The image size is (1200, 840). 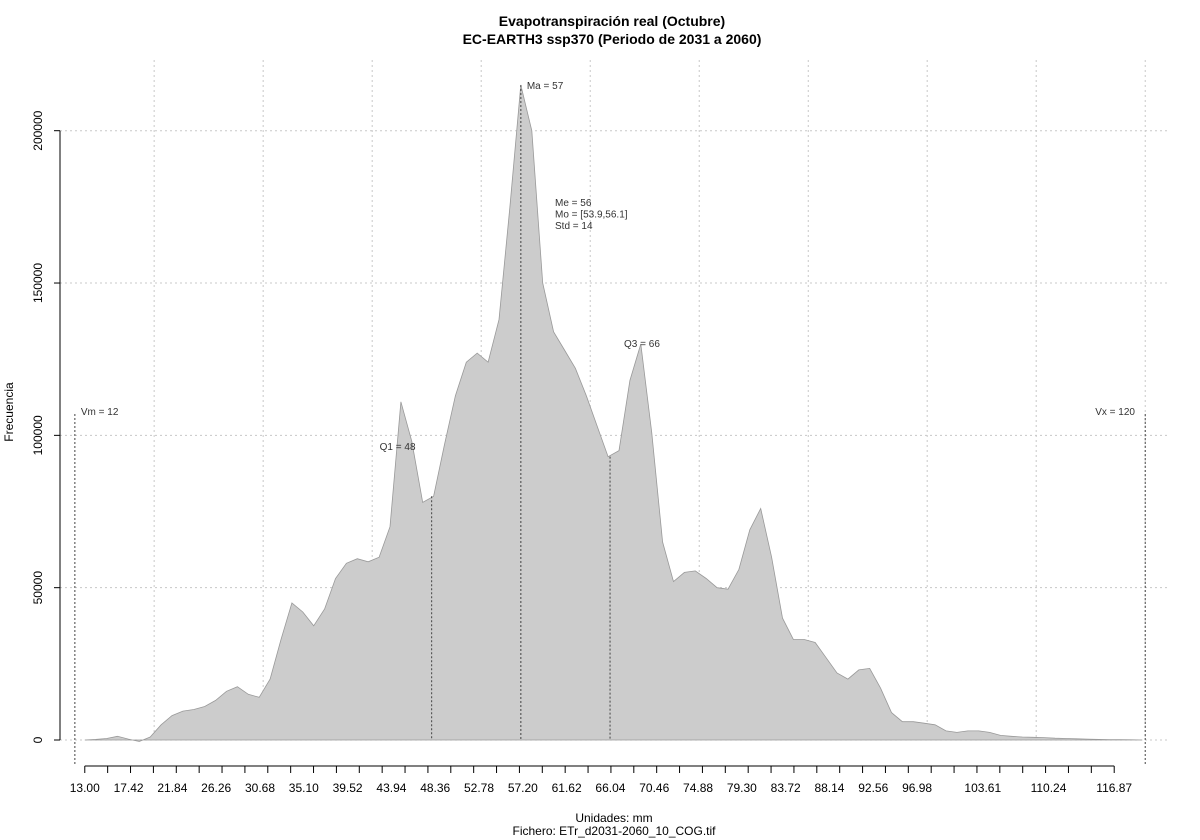 What do you see at coordinates (391, 788) in the screenshot?
I see `x-tick-label: 43.94` at bounding box center [391, 788].